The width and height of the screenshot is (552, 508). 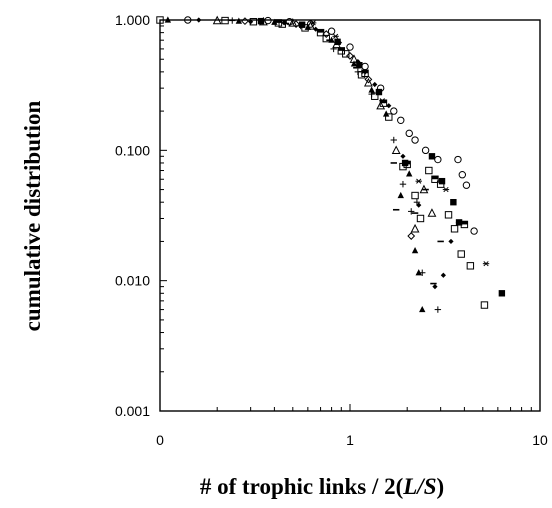 I want to click on x-tick-label: 1, so click(x=350, y=440).